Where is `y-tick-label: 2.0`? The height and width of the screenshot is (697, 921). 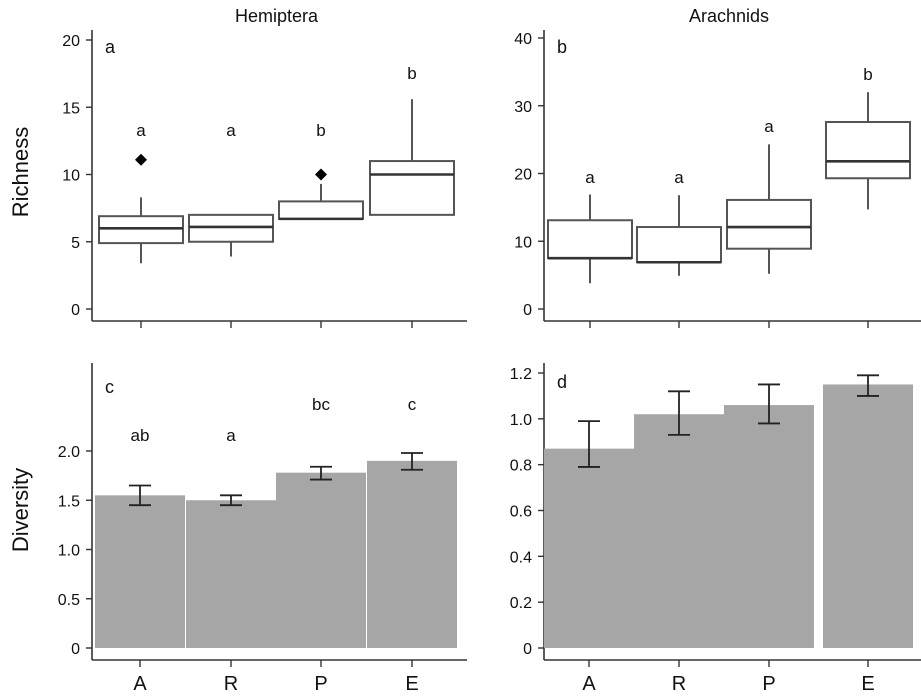
y-tick-label: 2.0 is located at coordinates (69, 452).